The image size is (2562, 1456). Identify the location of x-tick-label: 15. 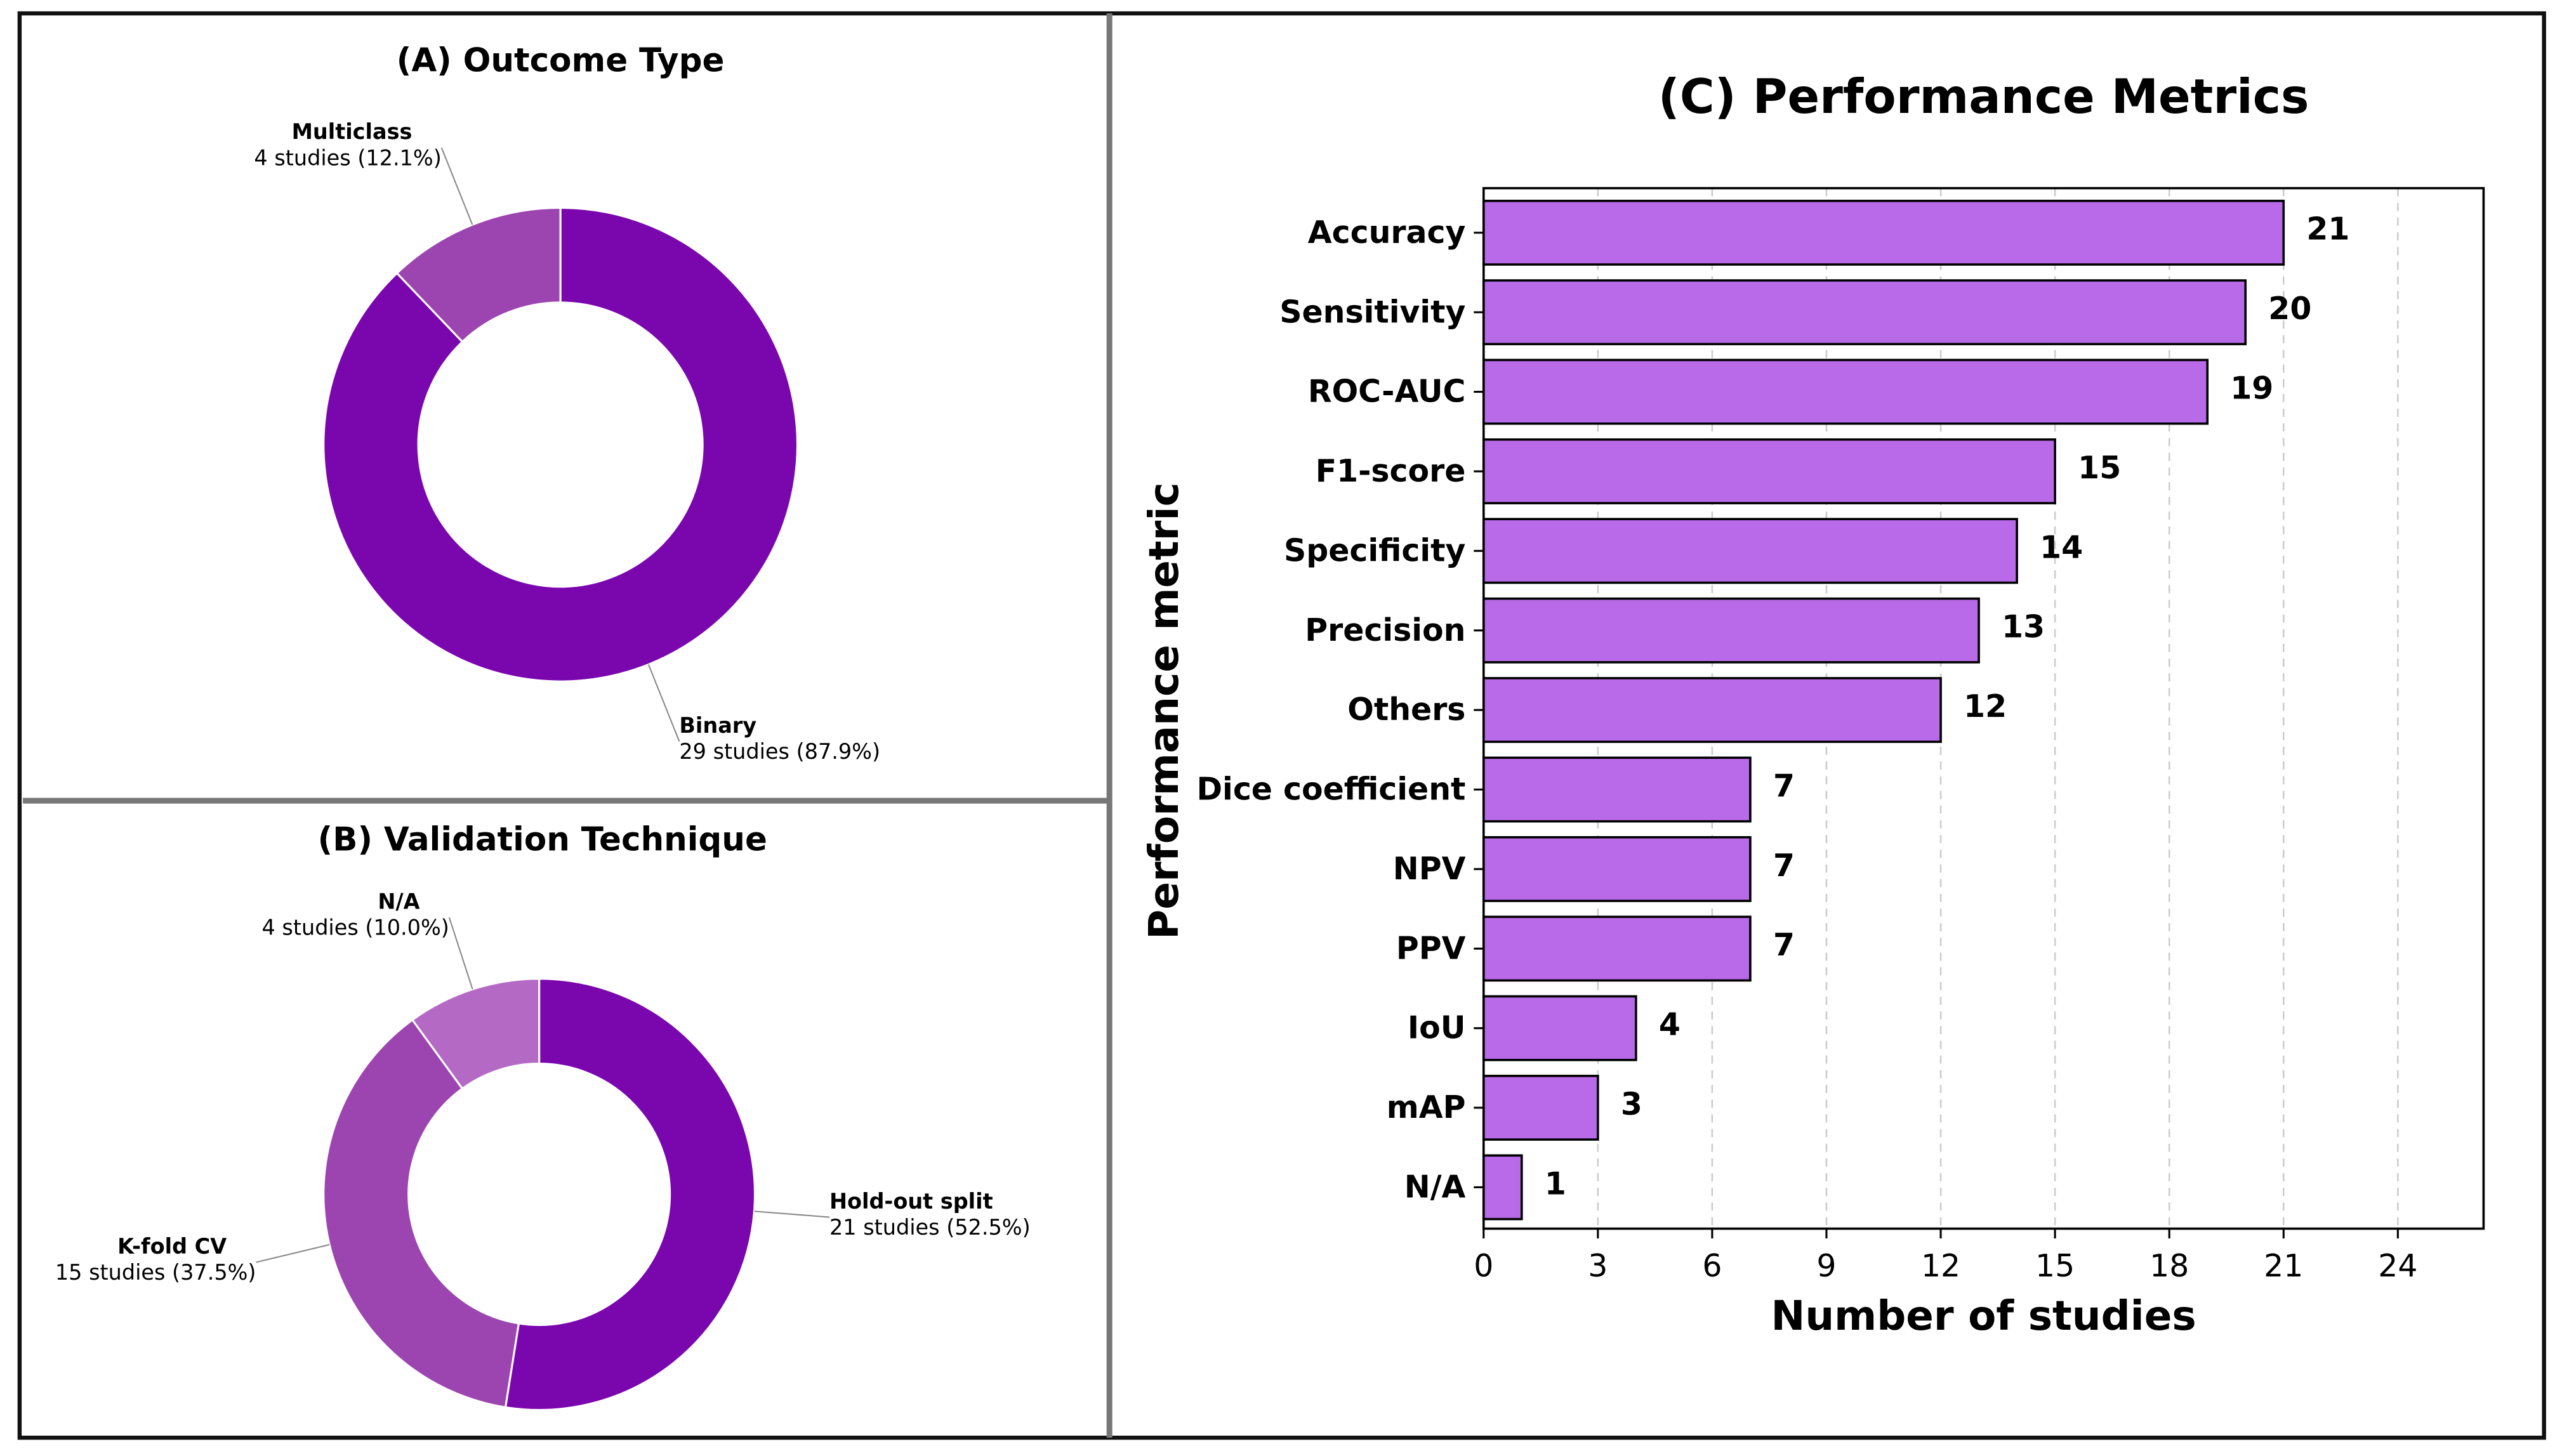
(2055, 1266).